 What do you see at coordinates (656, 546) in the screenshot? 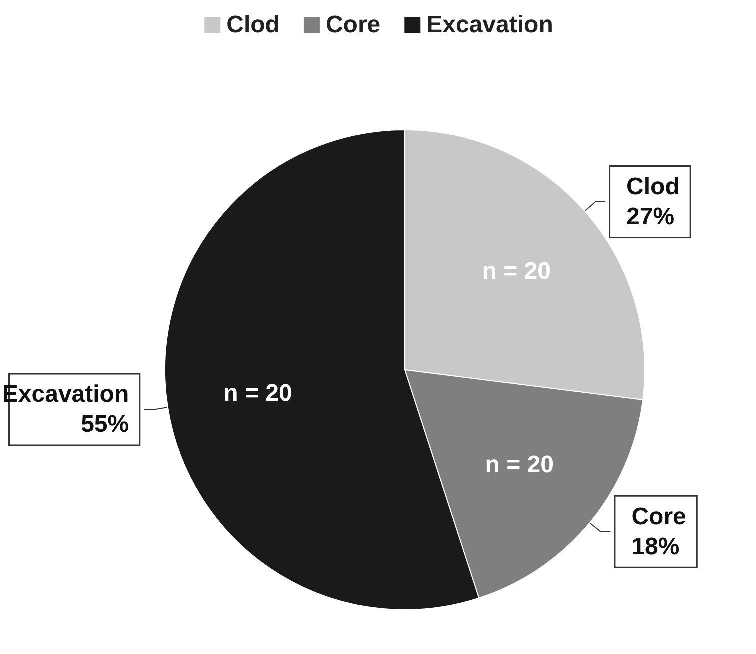
I see `data-label: 18%` at bounding box center [656, 546].